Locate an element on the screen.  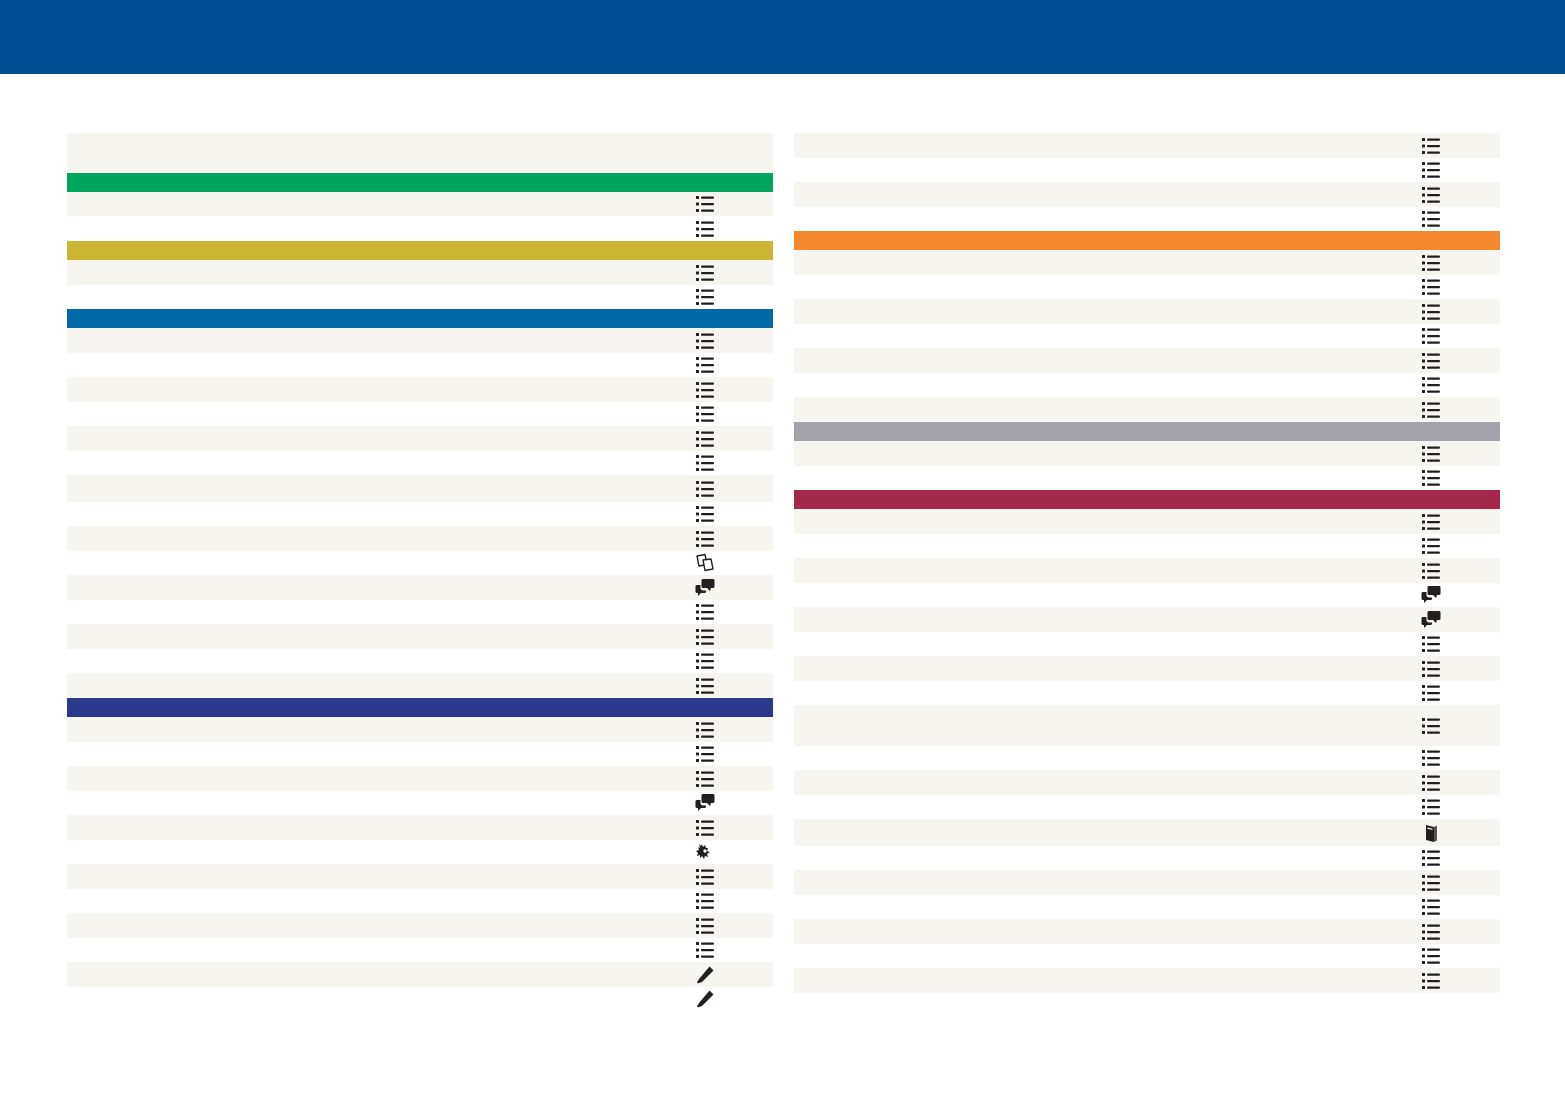
right-section-header-gray is located at coordinates (1147, 431).